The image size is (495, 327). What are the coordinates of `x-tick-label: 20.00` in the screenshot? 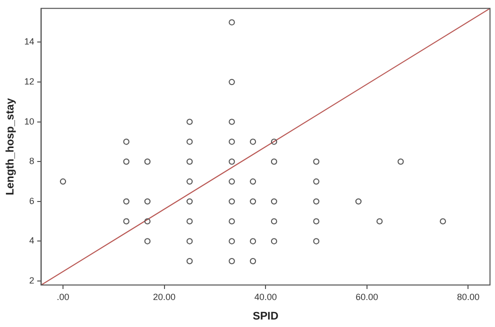 It's located at (164, 297).